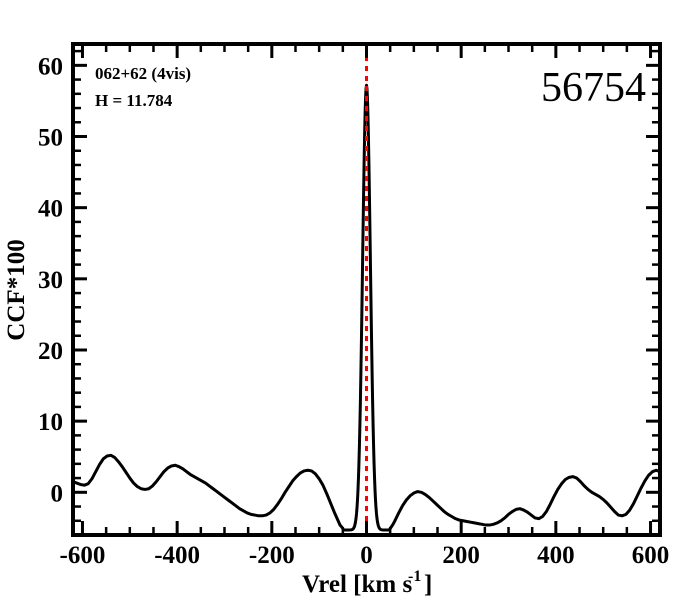 The image size is (675, 600). Describe the element at coordinates (134, 100) in the screenshot. I see `magnitude-annotation: H = 11.784` at that location.